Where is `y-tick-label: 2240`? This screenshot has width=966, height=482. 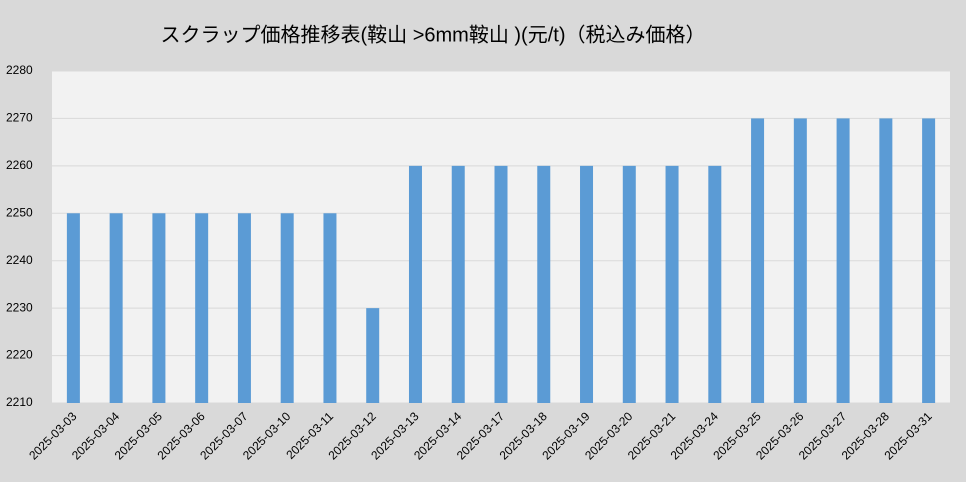 y-tick-label: 2240 is located at coordinates (19, 260).